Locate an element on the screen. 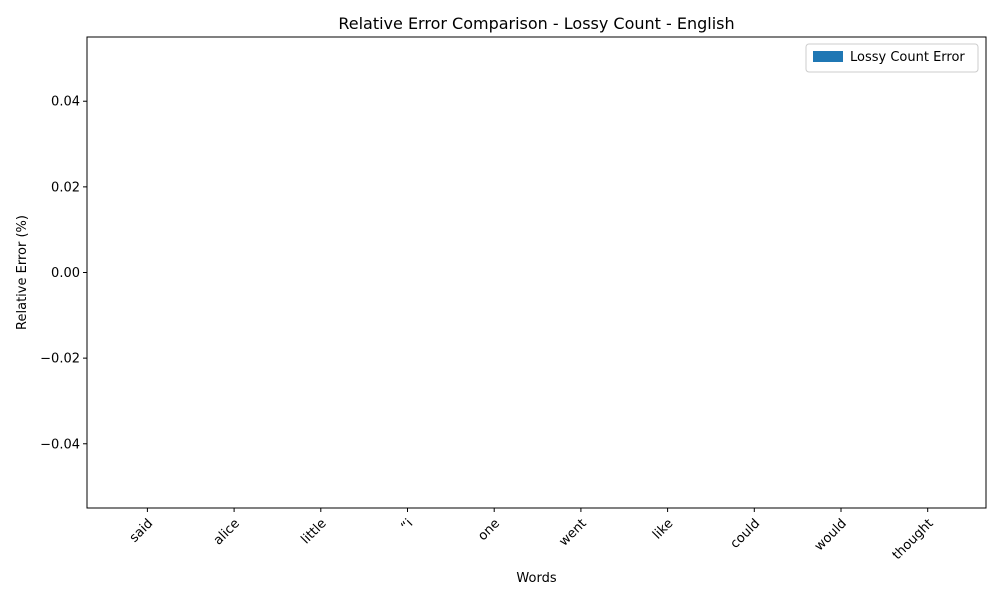  x-tick-label: went is located at coordinates (573, 532).